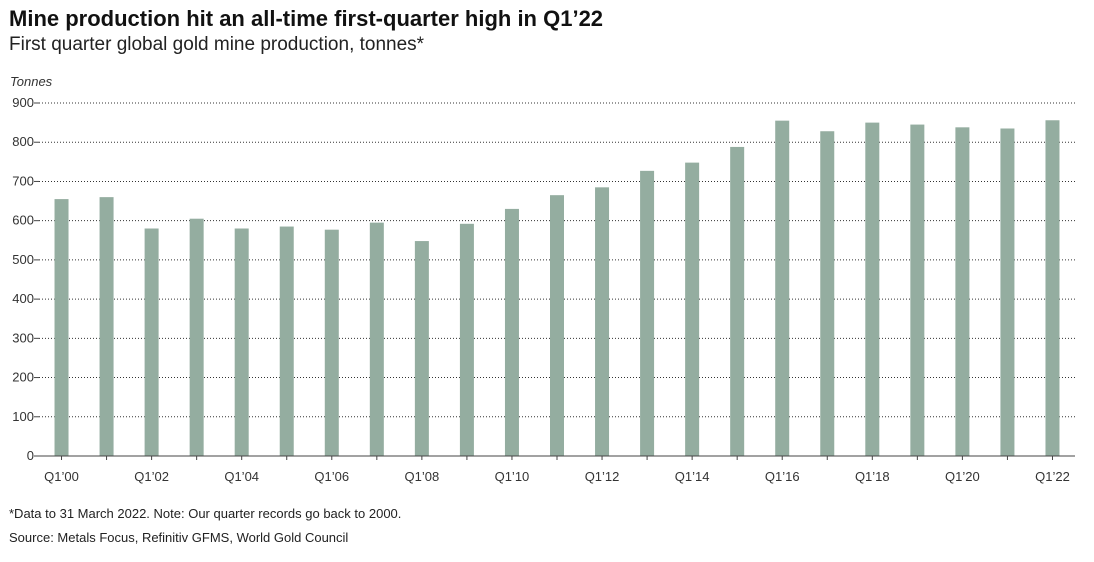 The image size is (1094, 562). What do you see at coordinates (23, 180) in the screenshot?
I see `y-tick-label: 700` at bounding box center [23, 180].